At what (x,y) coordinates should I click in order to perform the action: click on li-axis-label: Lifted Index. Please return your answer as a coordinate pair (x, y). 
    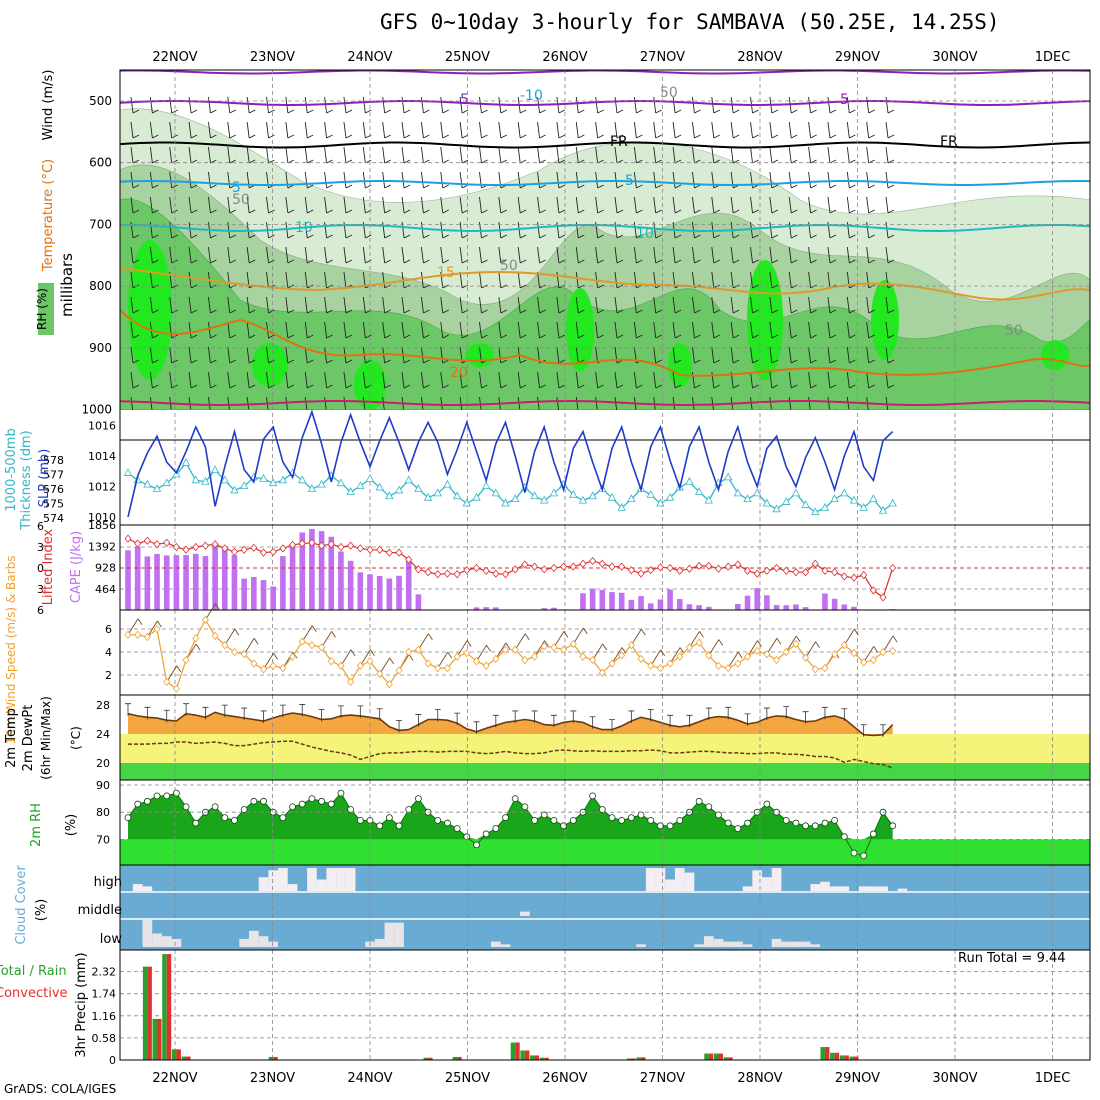
    Looking at the image, I should click on (48, 566).